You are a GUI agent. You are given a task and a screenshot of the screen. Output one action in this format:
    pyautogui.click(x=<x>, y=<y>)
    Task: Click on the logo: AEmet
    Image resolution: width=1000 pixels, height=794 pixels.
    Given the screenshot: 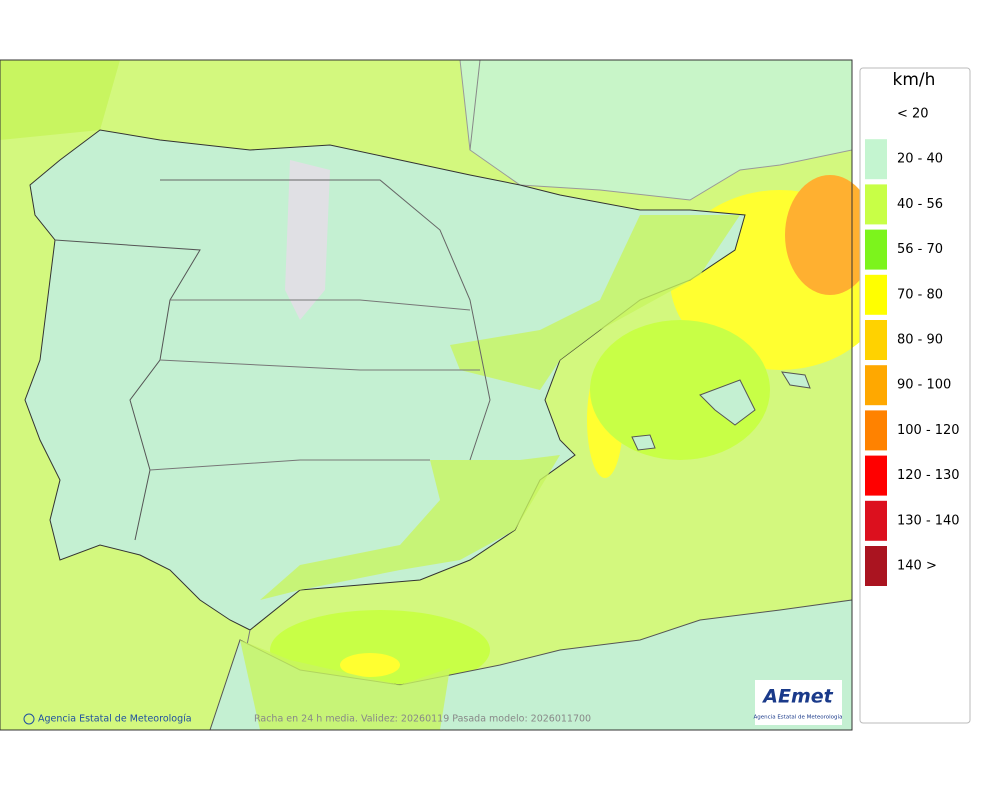 What is the action you would take?
    pyautogui.click(x=797, y=697)
    